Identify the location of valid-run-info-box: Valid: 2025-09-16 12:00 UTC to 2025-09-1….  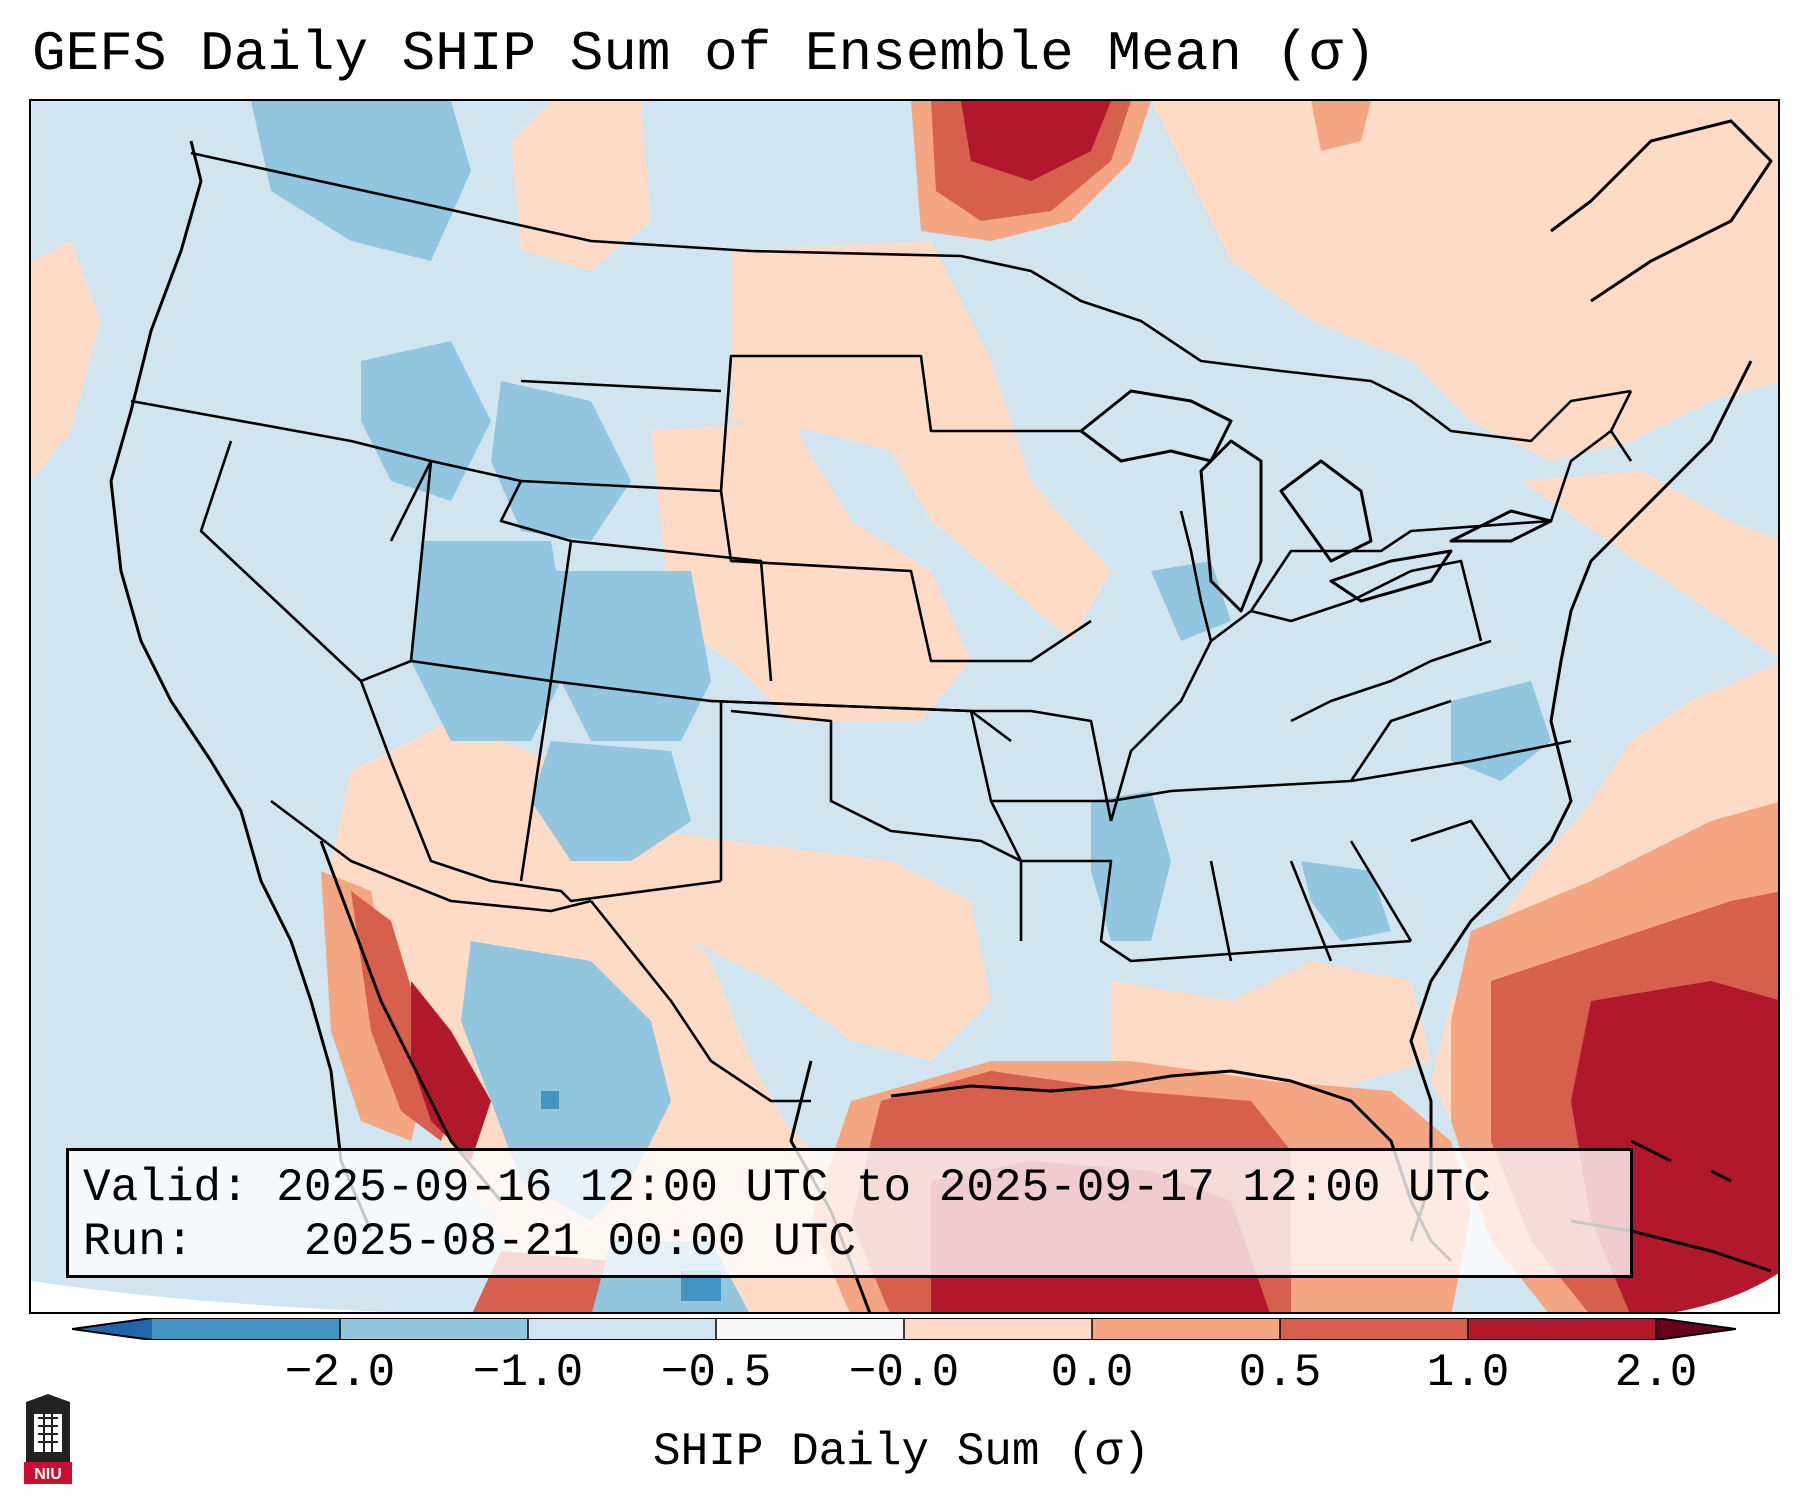
(849, 1213).